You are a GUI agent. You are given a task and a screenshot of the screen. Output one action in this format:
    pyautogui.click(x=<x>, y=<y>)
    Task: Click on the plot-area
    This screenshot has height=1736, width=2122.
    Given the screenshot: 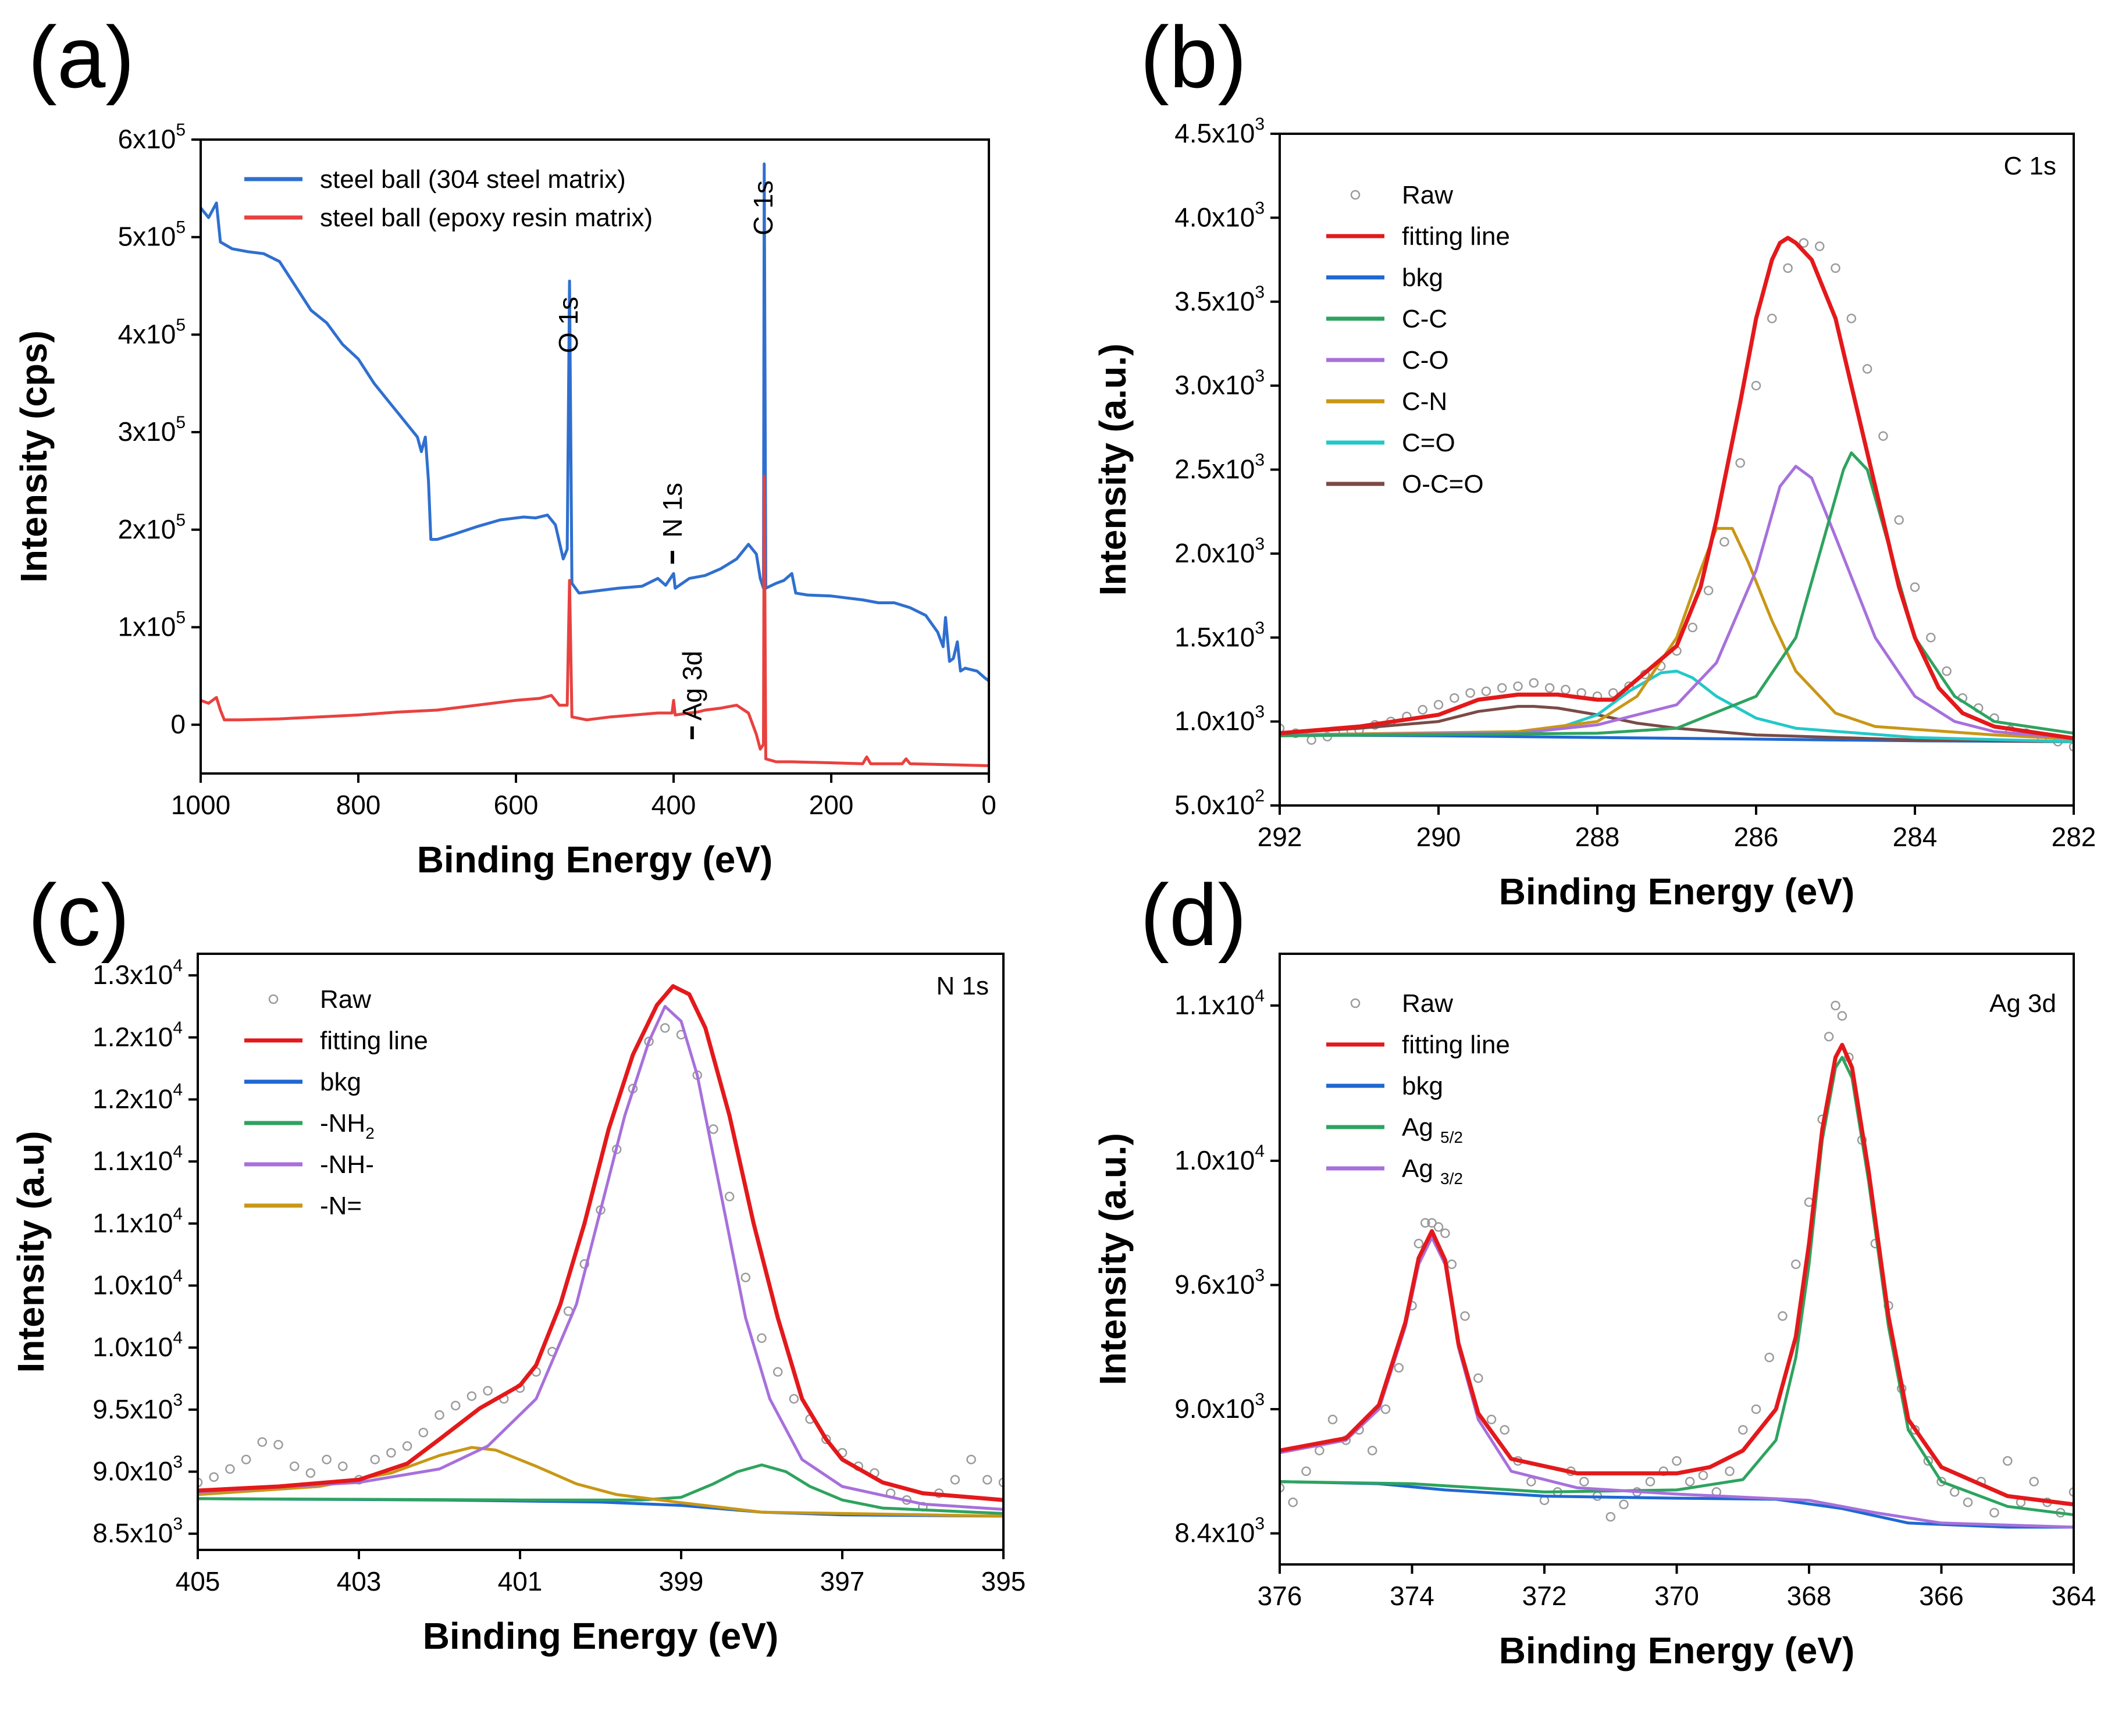 What is the action you would take?
    pyautogui.click(x=600, y=1251)
    